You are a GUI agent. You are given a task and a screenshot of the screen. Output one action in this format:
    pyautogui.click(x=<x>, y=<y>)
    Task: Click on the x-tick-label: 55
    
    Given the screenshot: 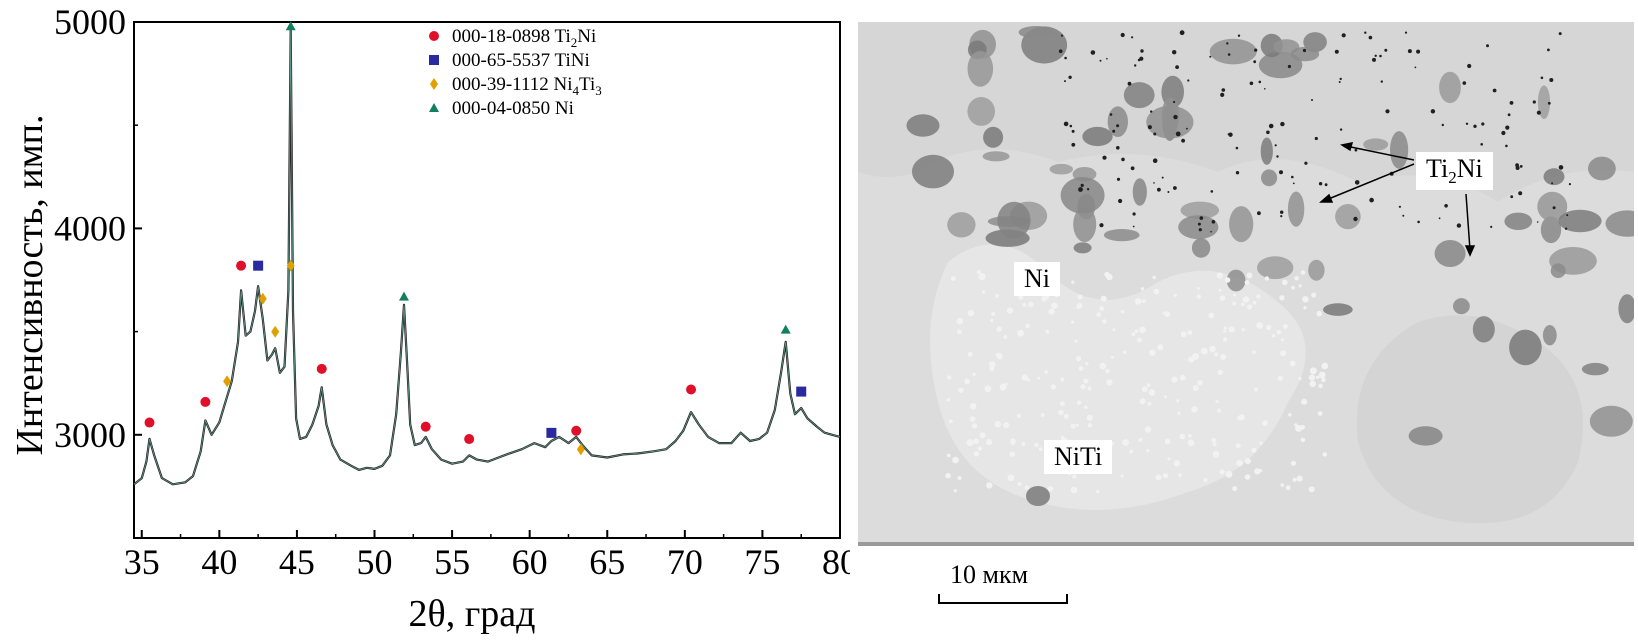 What is the action you would take?
    pyautogui.click(x=452, y=562)
    